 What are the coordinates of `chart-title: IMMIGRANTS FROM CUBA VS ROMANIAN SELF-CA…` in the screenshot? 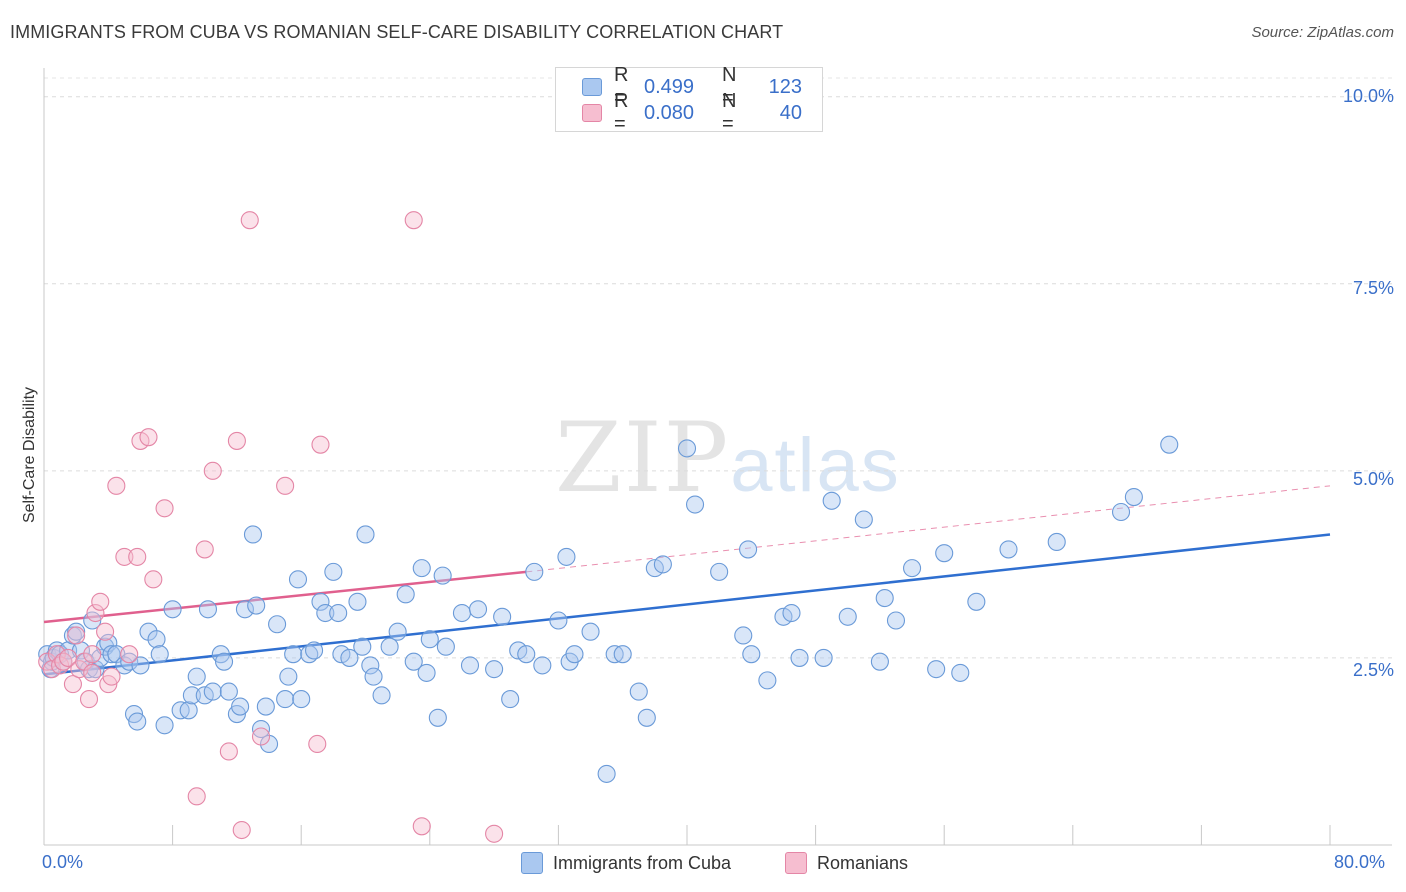 It's located at (397, 32).